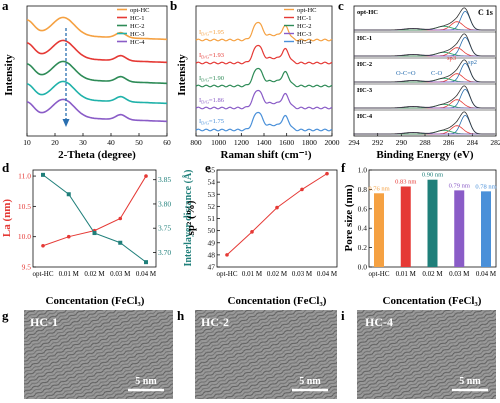 The height and width of the screenshot is (403, 500). I want to click on panel-d-xtick-label: 0.02 M, so click(94, 274).